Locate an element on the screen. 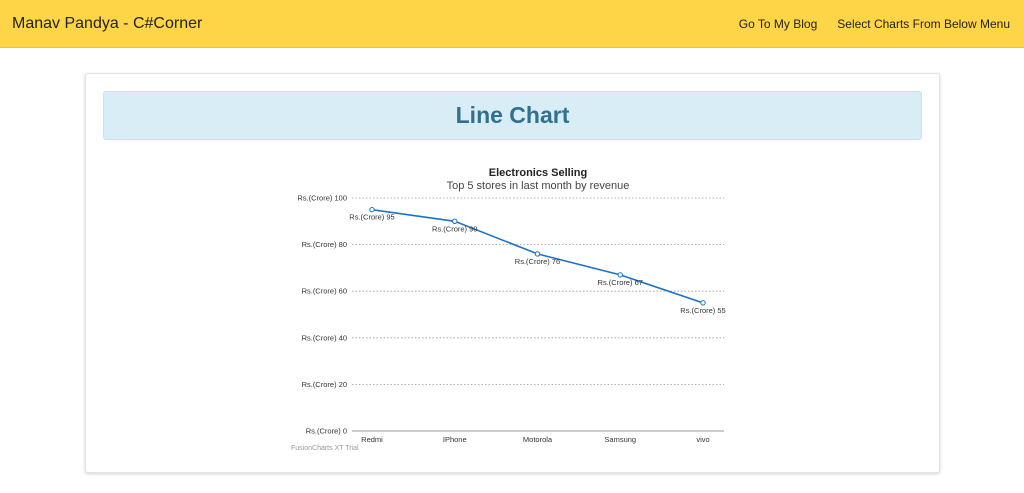  data-value-label: Rs.(Crore) 67 is located at coordinates (620, 282).